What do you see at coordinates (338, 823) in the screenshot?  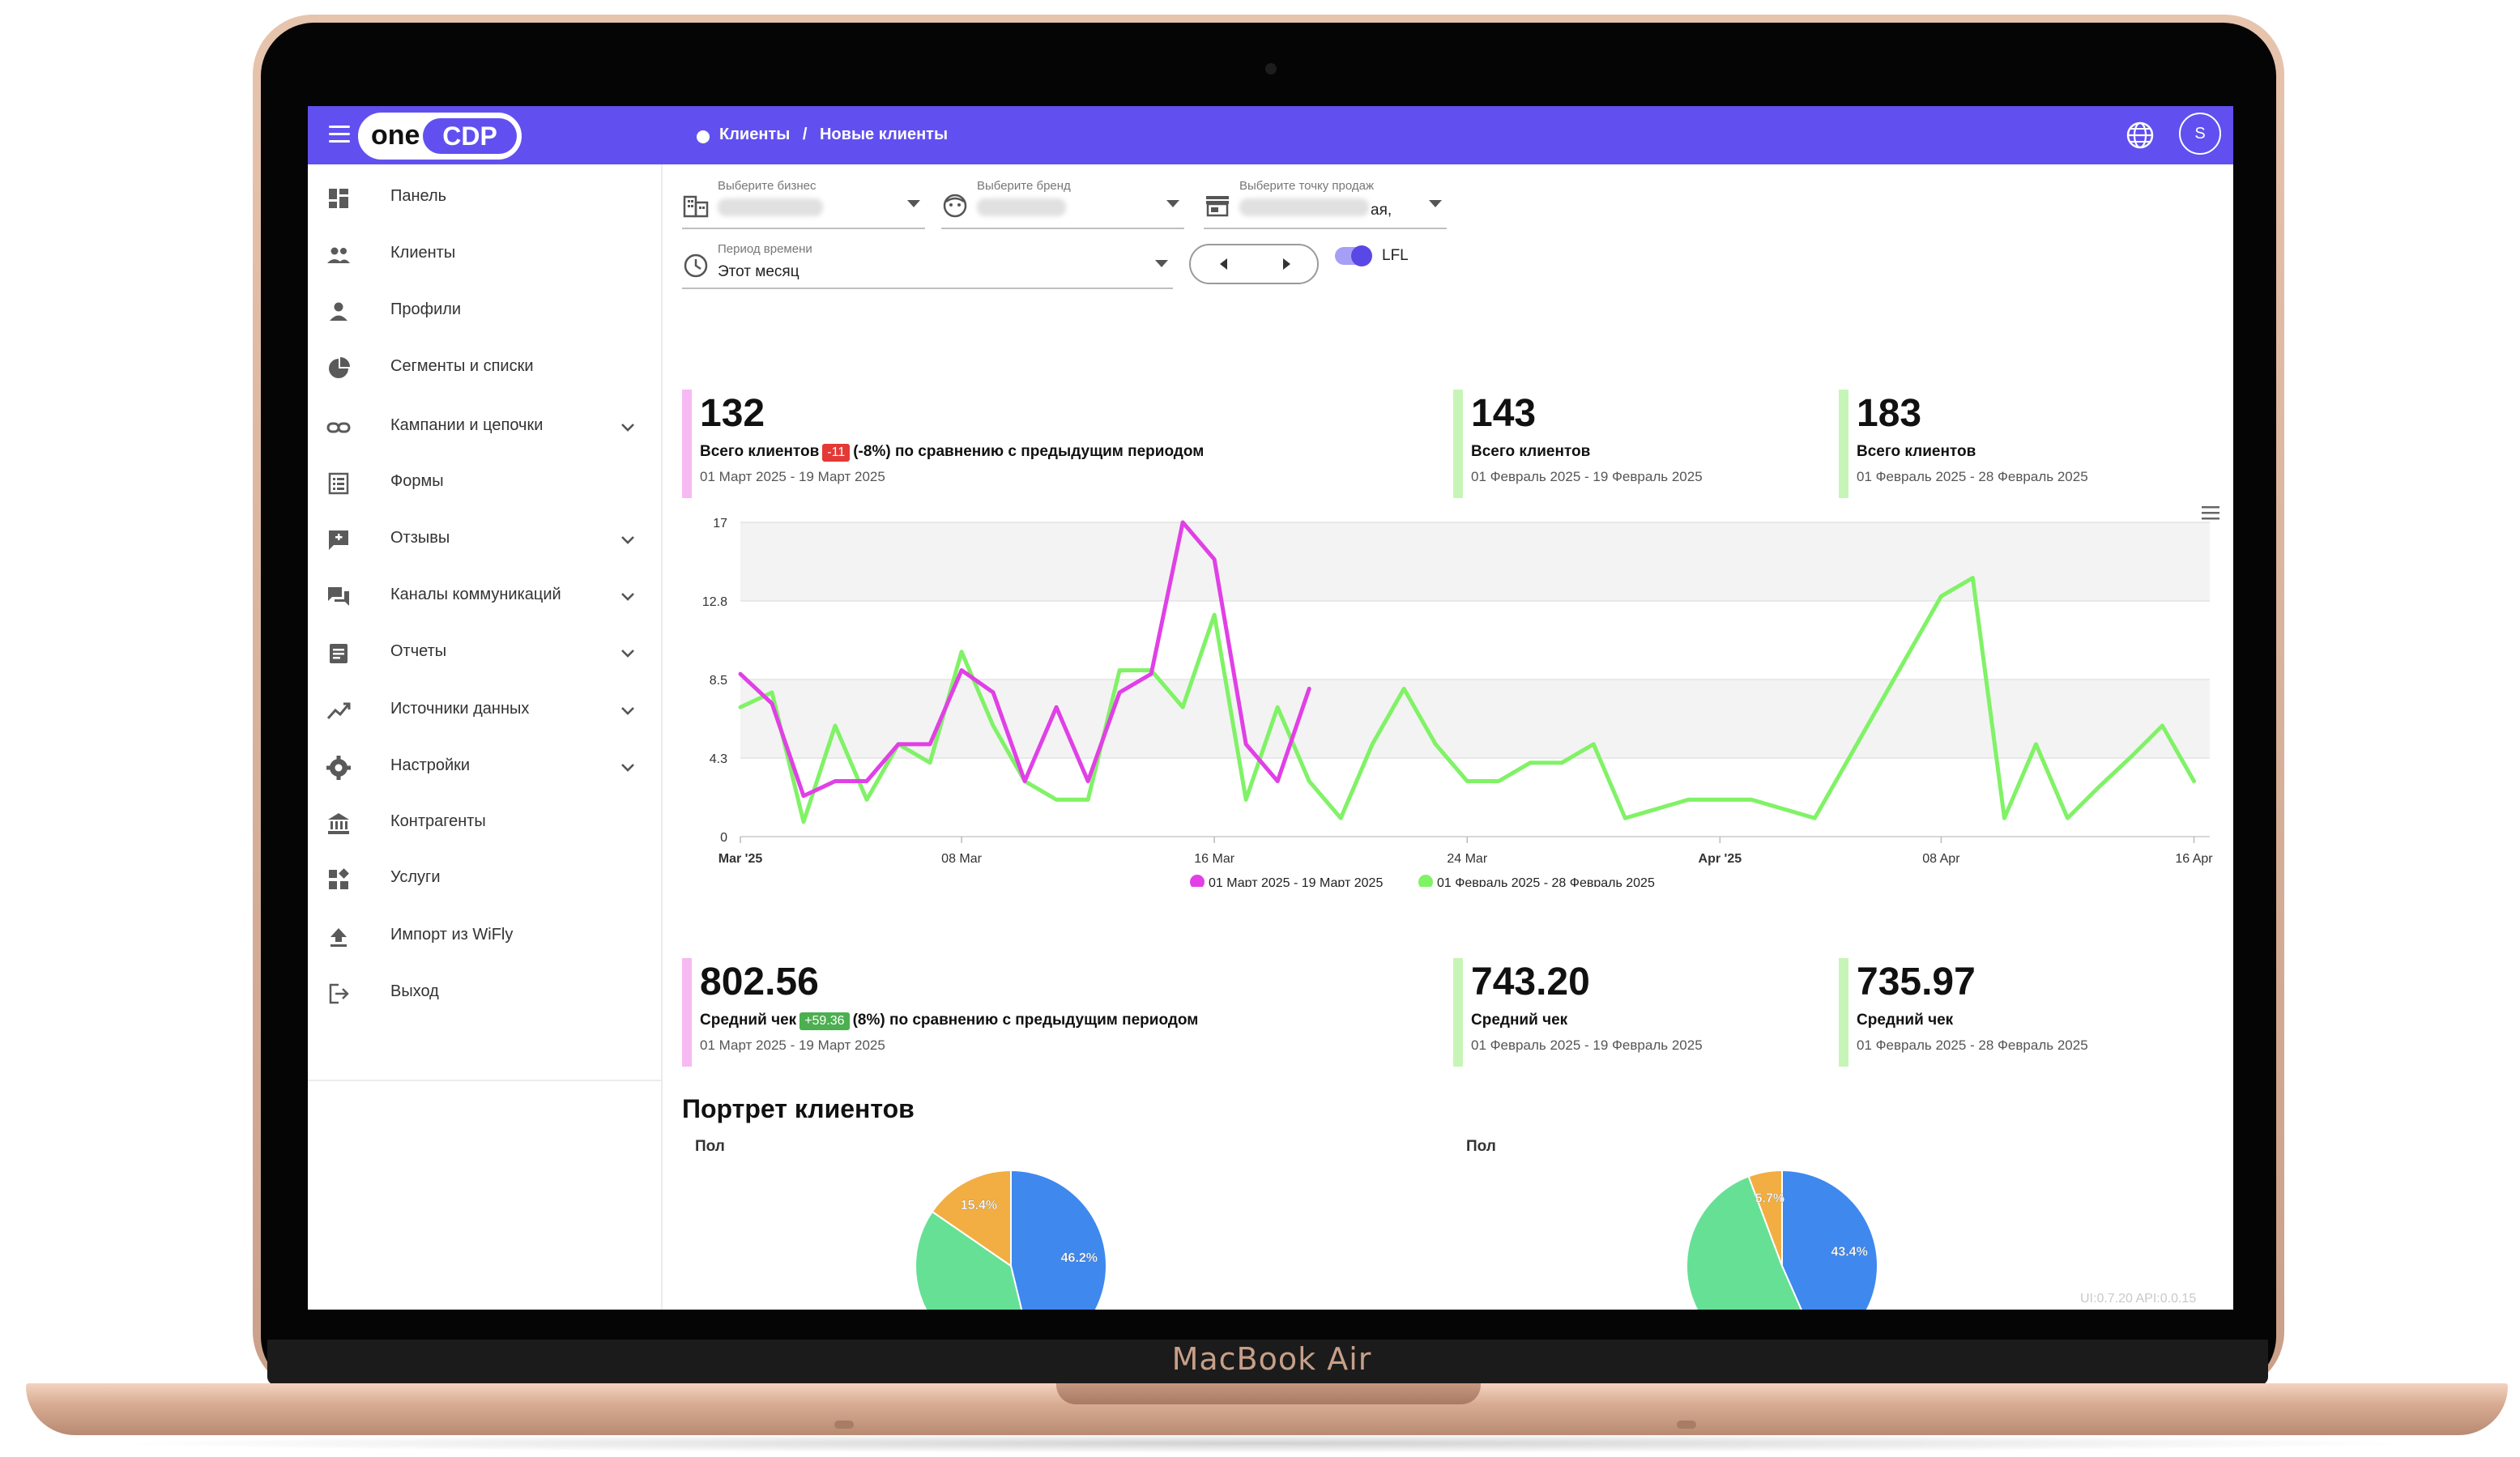 I see `bank-icon` at bounding box center [338, 823].